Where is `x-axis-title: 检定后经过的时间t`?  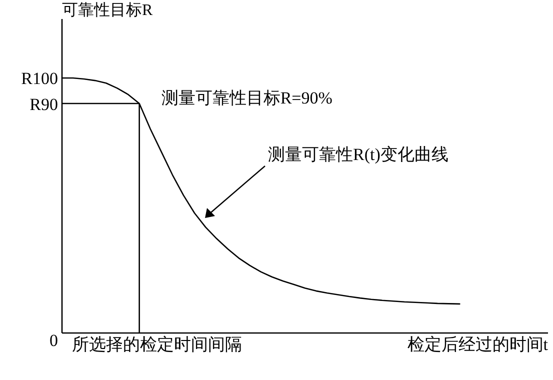
x-axis-title: 检定后经过的时间t is located at coordinates (477, 344).